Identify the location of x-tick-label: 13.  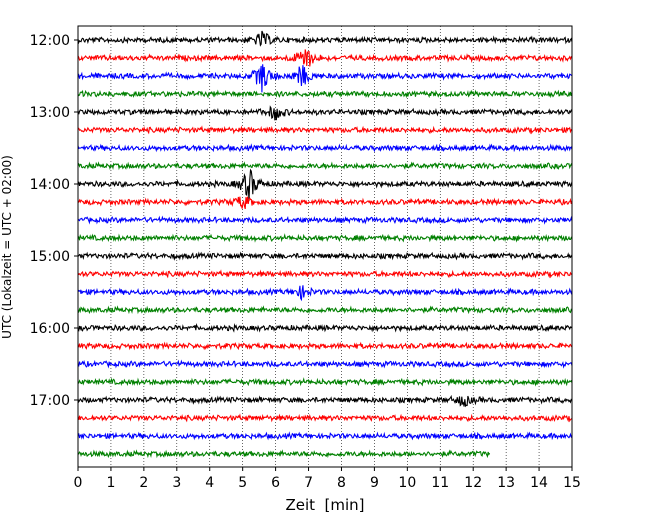
(506, 483).